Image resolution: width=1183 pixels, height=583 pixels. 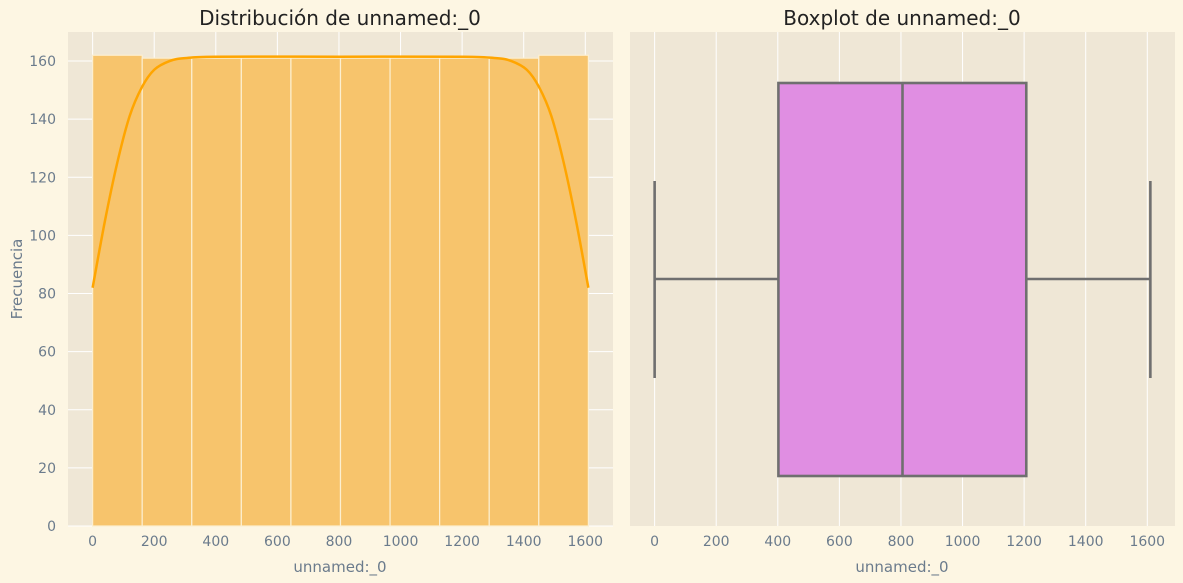 I want to click on histogram-x-tick-label: 200, so click(x=154, y=542).